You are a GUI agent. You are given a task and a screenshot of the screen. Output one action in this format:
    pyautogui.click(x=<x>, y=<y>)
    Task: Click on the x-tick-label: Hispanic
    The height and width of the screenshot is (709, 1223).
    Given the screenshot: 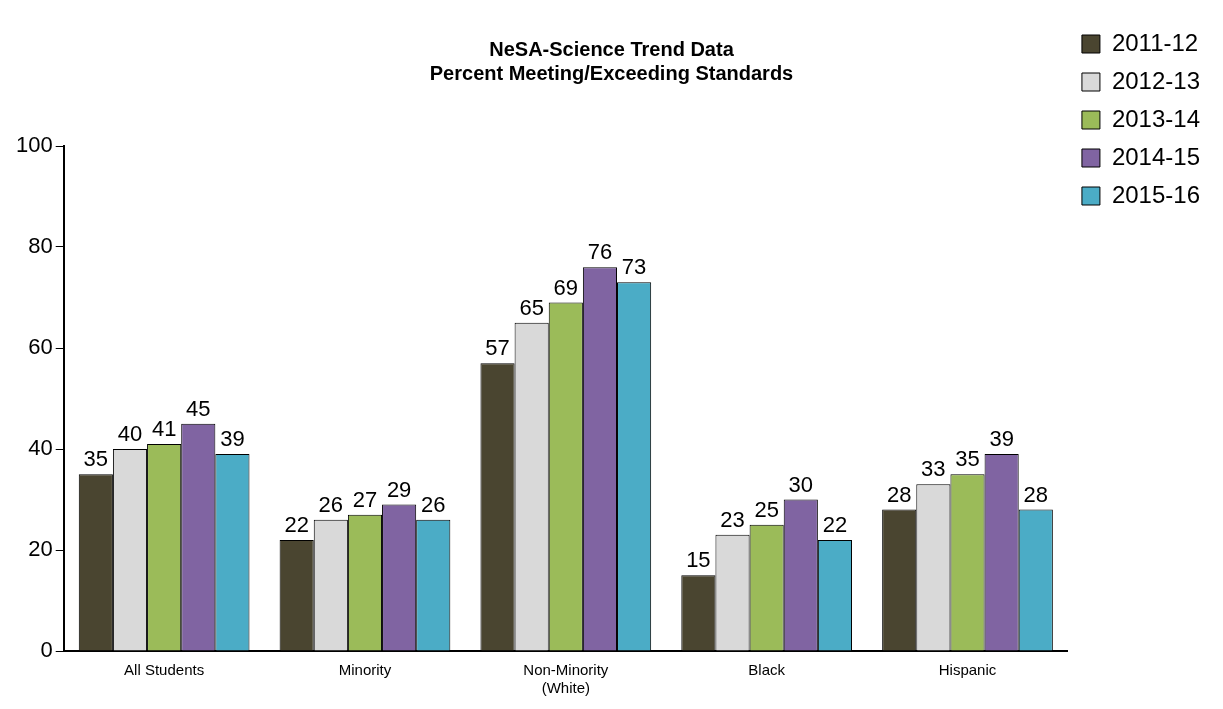 What is the action you would take?
    pyautogui.click(x=967, y=670)
    